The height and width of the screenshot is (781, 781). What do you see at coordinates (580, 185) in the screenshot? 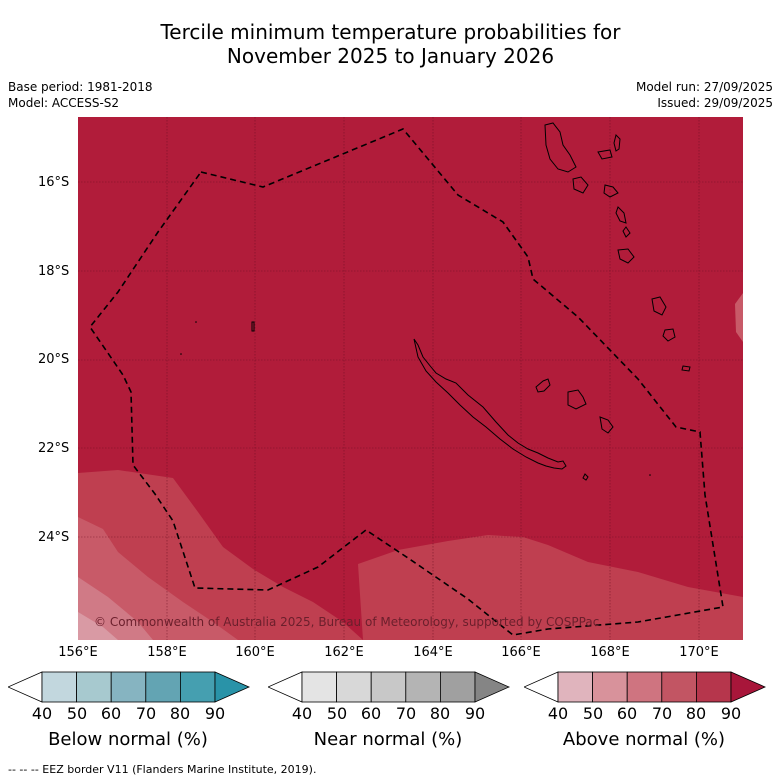
I see `malekula-island` at bounding box center [580, 185].